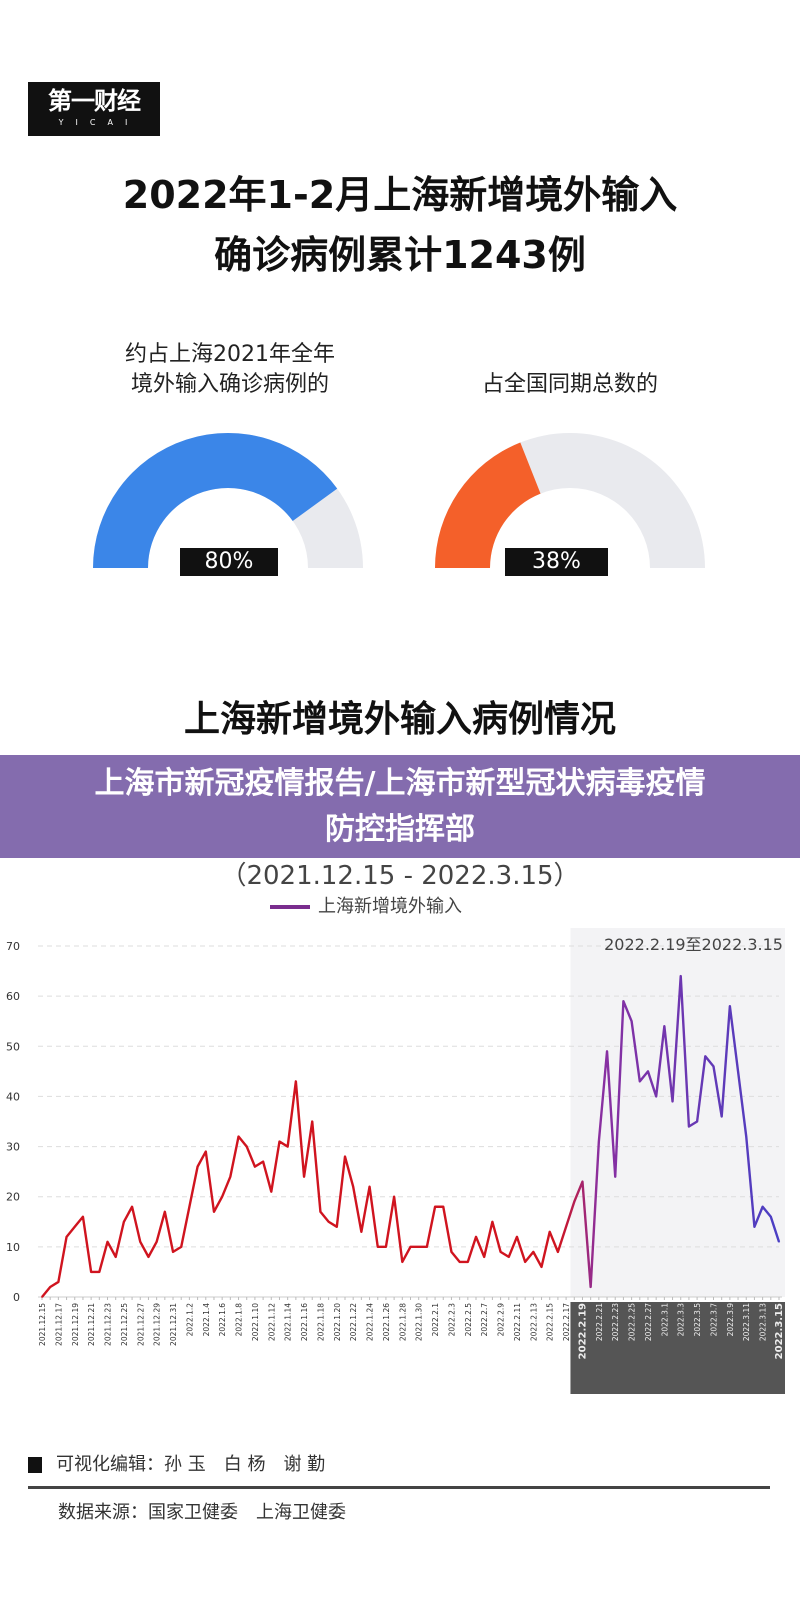 This screenshot has height=1615, width=800. I want to click on x-tick-label: 2021.12.29, so click(157, 1324).